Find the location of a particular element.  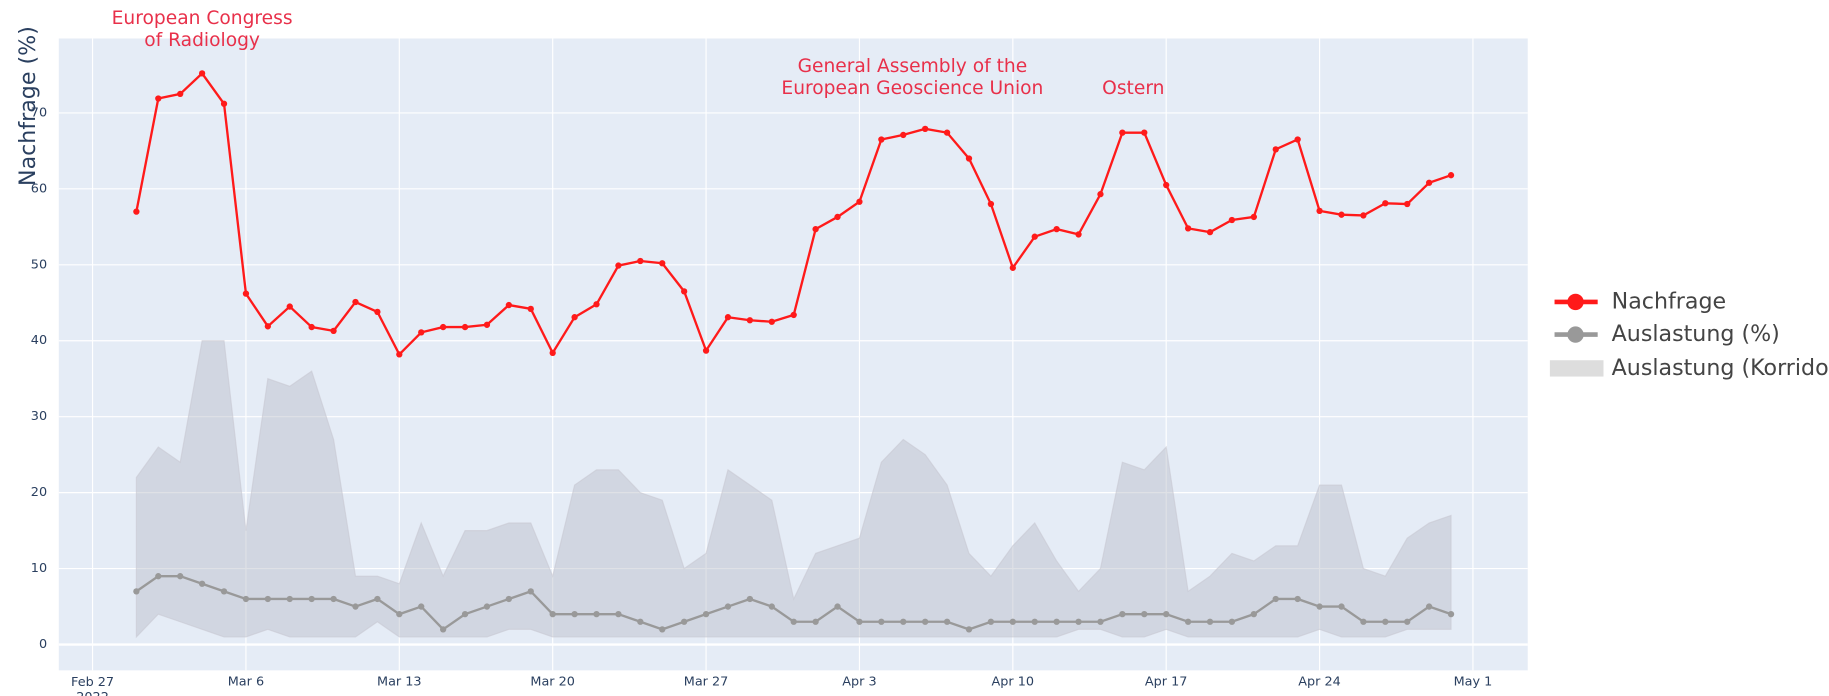

x-tick-label: Mar 20 is located at coordinates (552, 682).